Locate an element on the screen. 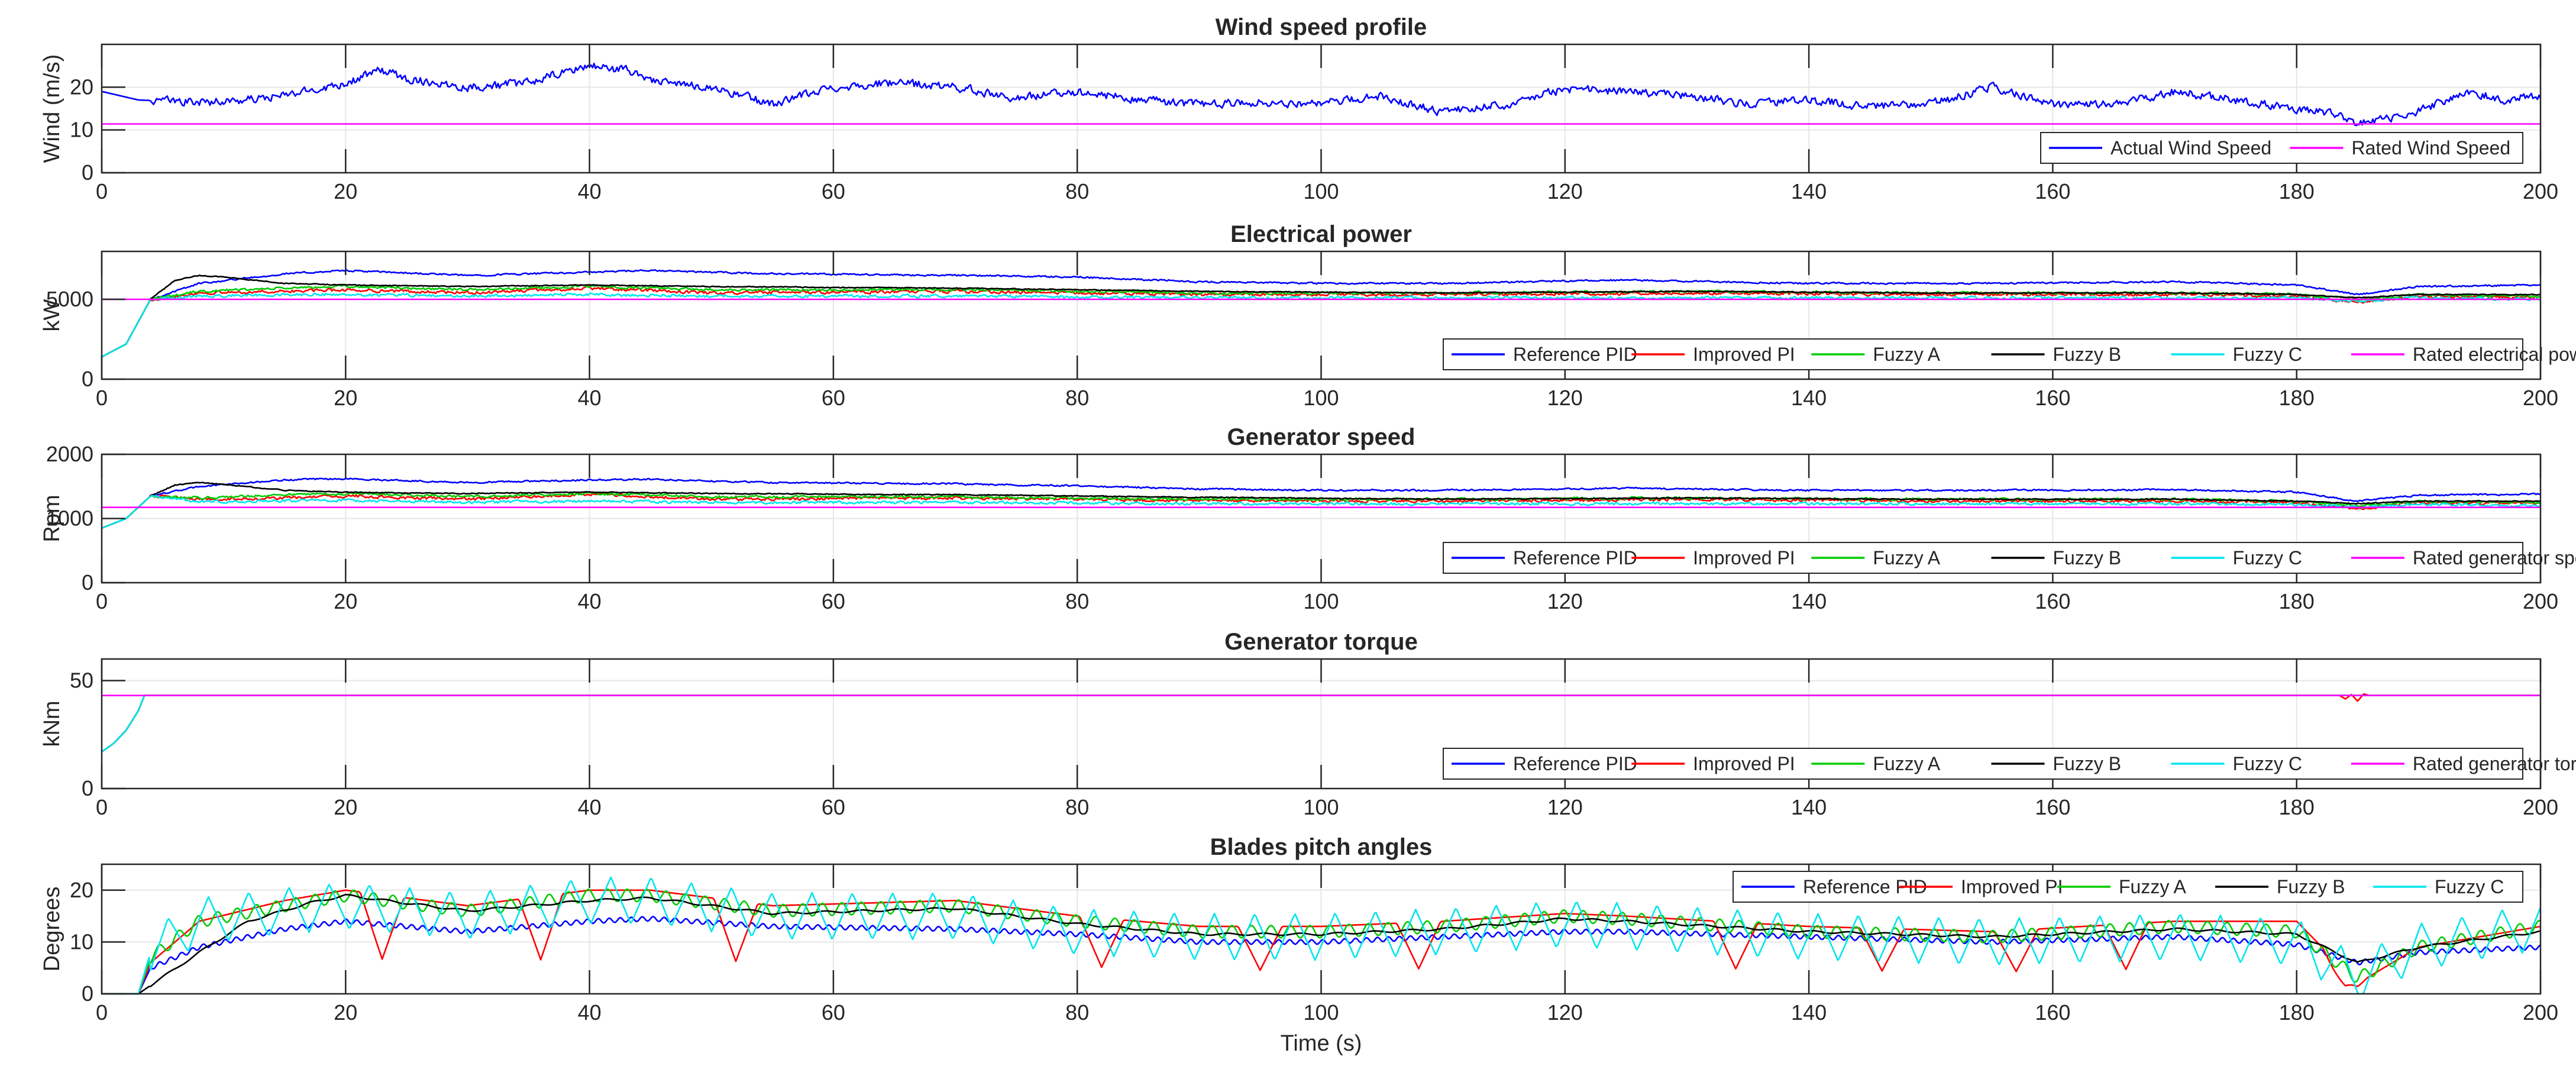  y-tick-label: 5000 is located at coordinates (69, 299).